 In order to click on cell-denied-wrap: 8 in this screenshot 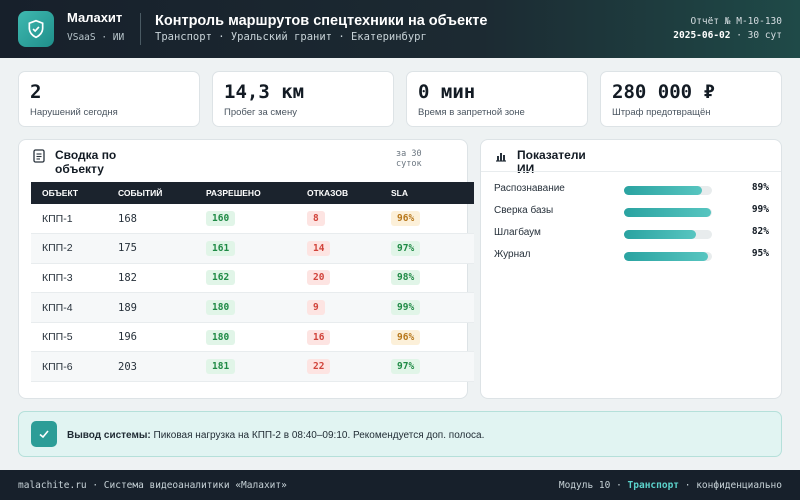, I will do `click(338, 219)`.